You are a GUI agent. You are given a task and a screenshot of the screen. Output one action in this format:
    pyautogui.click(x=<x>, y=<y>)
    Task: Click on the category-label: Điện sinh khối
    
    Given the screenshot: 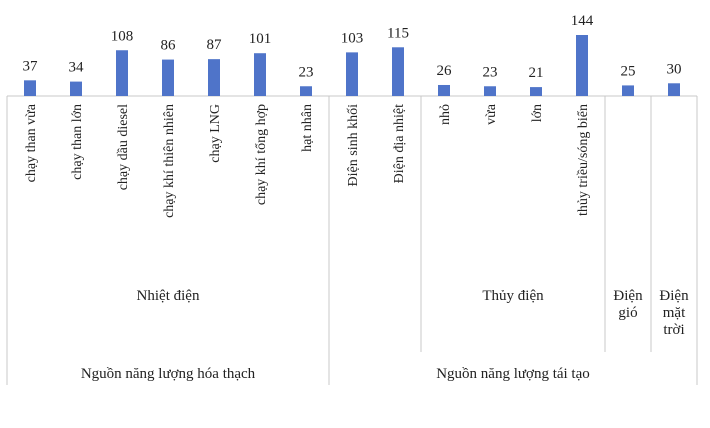 What is the action you would take?
    pyautogui.click(x=353, y=145)
    